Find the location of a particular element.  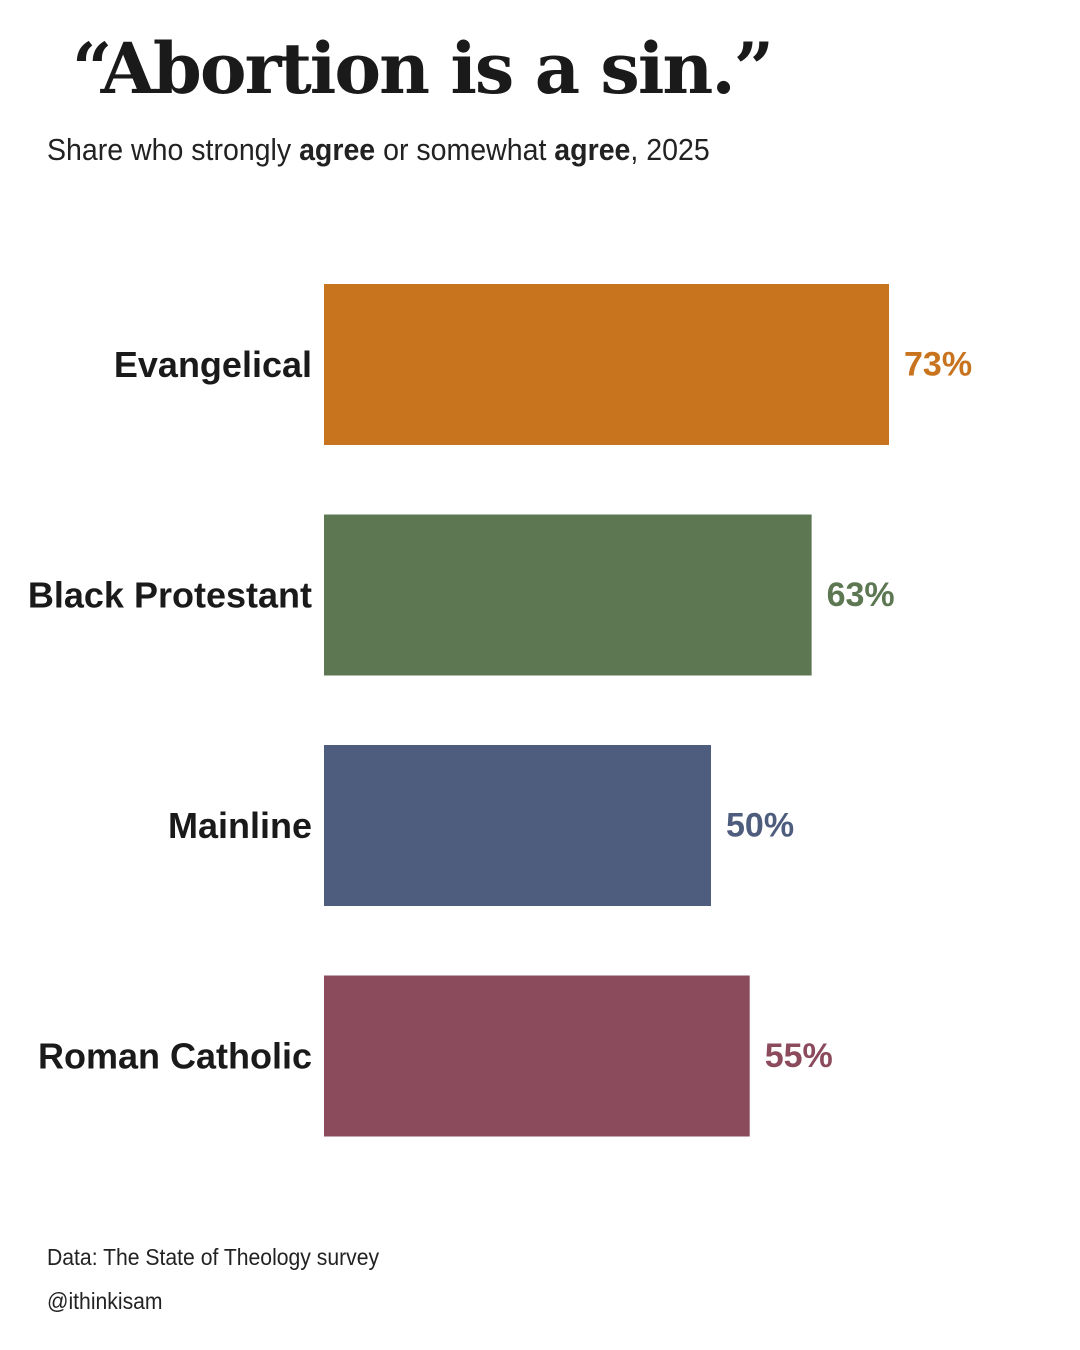

bar-group: Mainline 50% is located at coordinates (481, 825).